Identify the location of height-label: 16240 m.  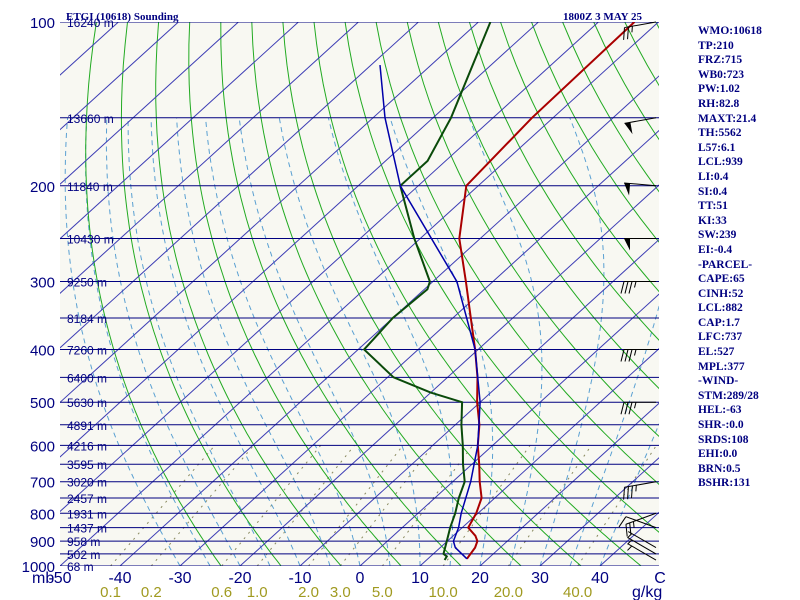
(90, 23).